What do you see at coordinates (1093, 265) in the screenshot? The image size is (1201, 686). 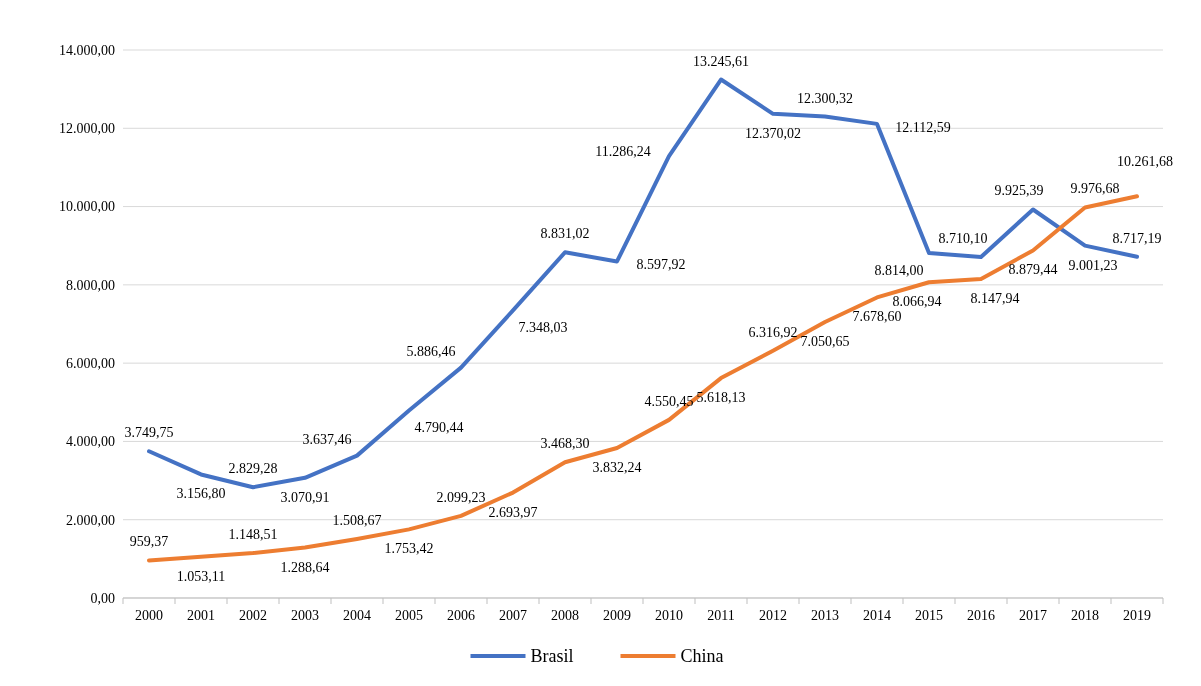 I see `data-label: 9.001,23` at bounding box center [1093, 265].